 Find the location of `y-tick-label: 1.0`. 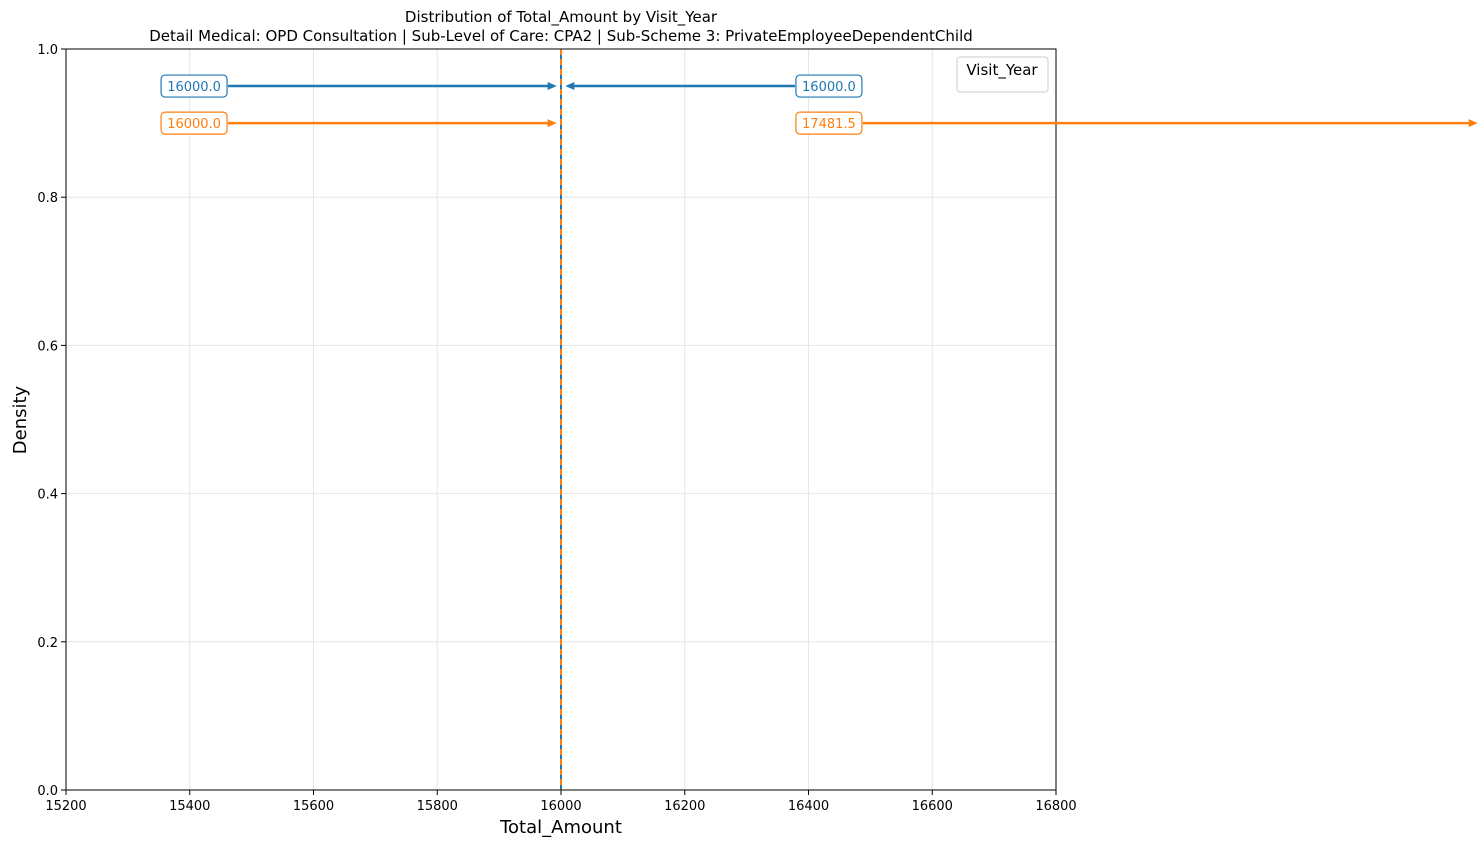

y-tick-label: 1.0 is located at coordinates (47, 50).